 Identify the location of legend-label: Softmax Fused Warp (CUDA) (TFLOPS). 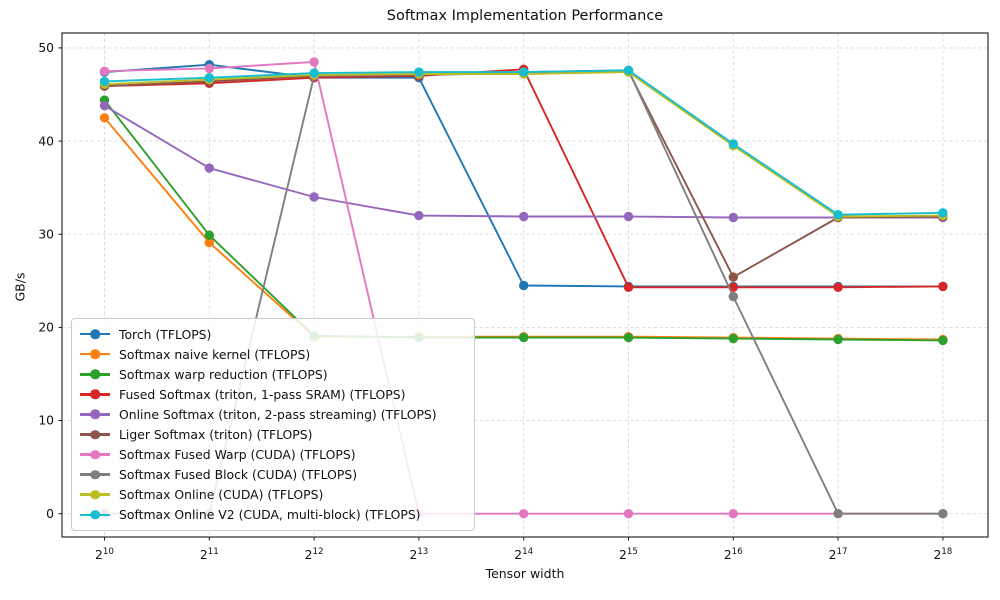
(237, 455).